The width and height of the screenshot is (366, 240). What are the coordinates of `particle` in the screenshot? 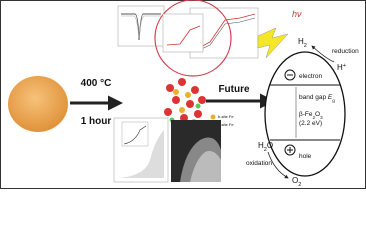 It's located at (305, 114).